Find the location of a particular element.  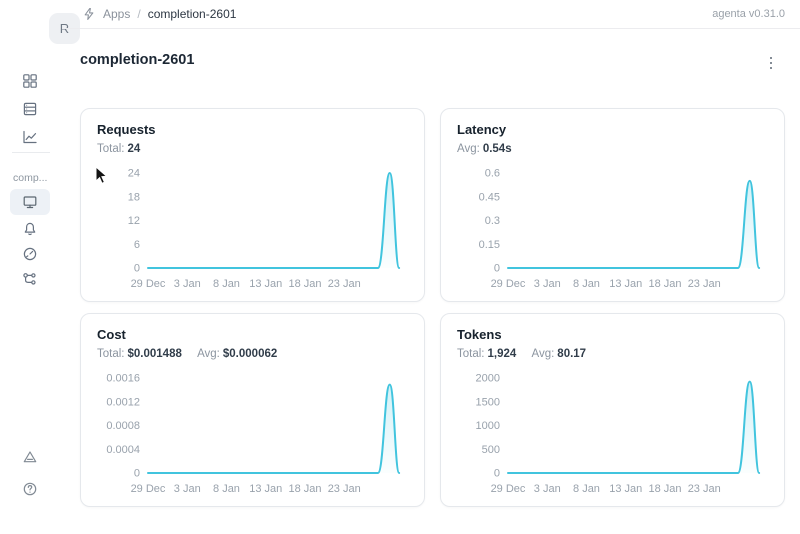

table-icon is located at coordinates (30, 109).